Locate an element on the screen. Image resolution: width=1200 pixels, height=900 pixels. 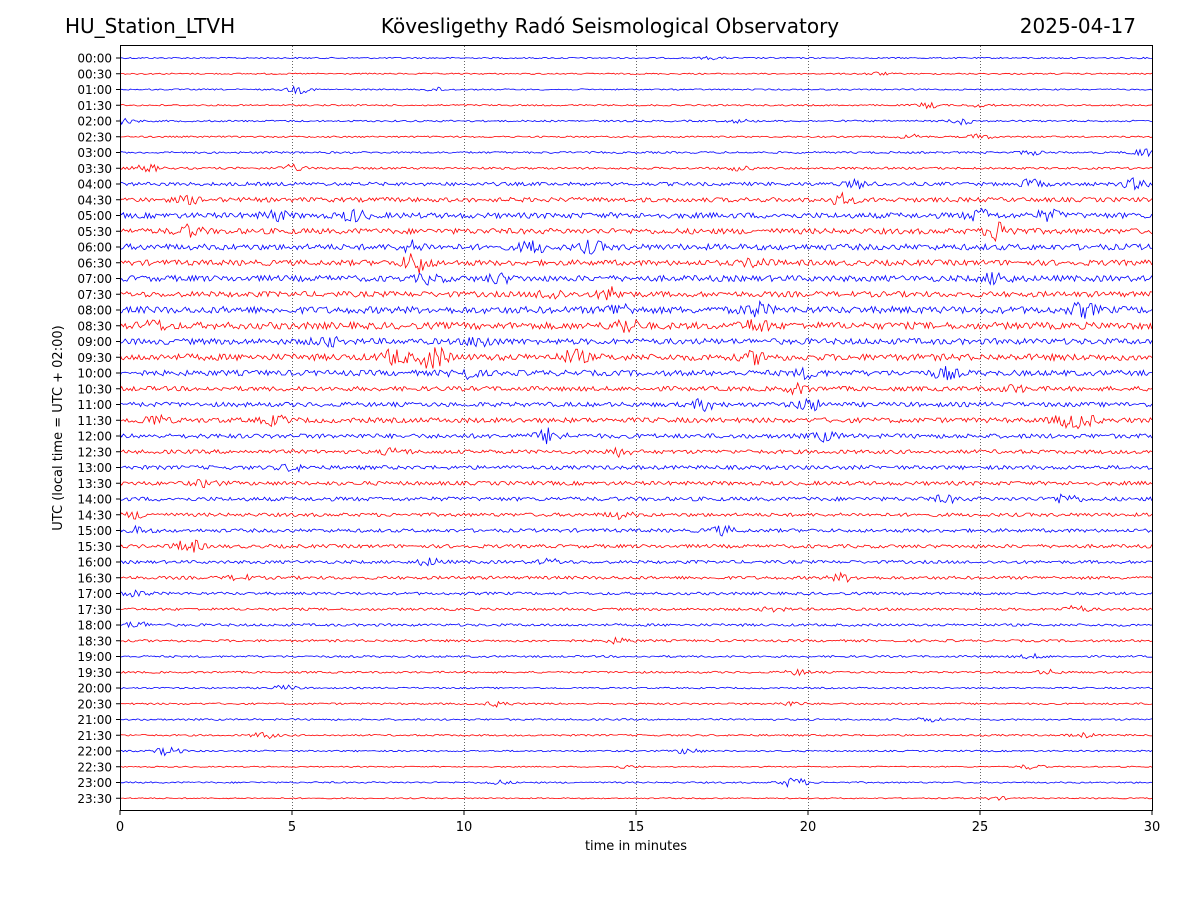
y-tick-label: 12:30 is located at coordinates (94, 452).